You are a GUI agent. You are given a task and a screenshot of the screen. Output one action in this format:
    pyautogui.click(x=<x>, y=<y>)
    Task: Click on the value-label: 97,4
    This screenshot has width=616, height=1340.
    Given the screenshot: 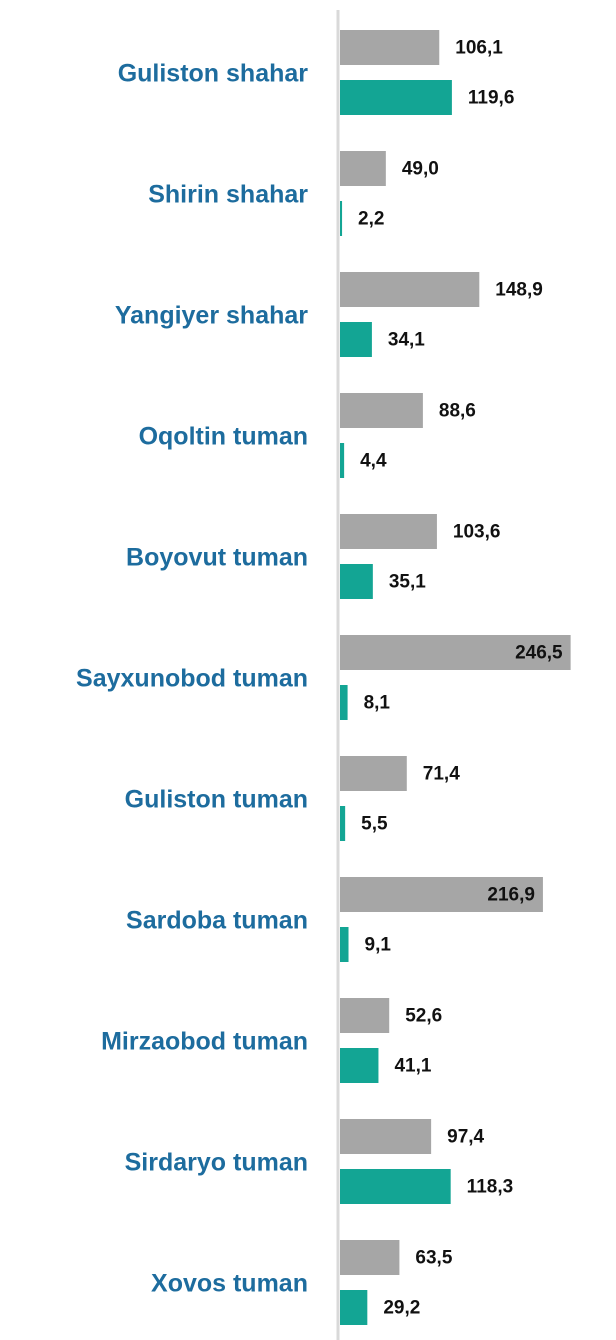 What is the action you would take?
    pyautogui.click(x=465, y=1137)
    